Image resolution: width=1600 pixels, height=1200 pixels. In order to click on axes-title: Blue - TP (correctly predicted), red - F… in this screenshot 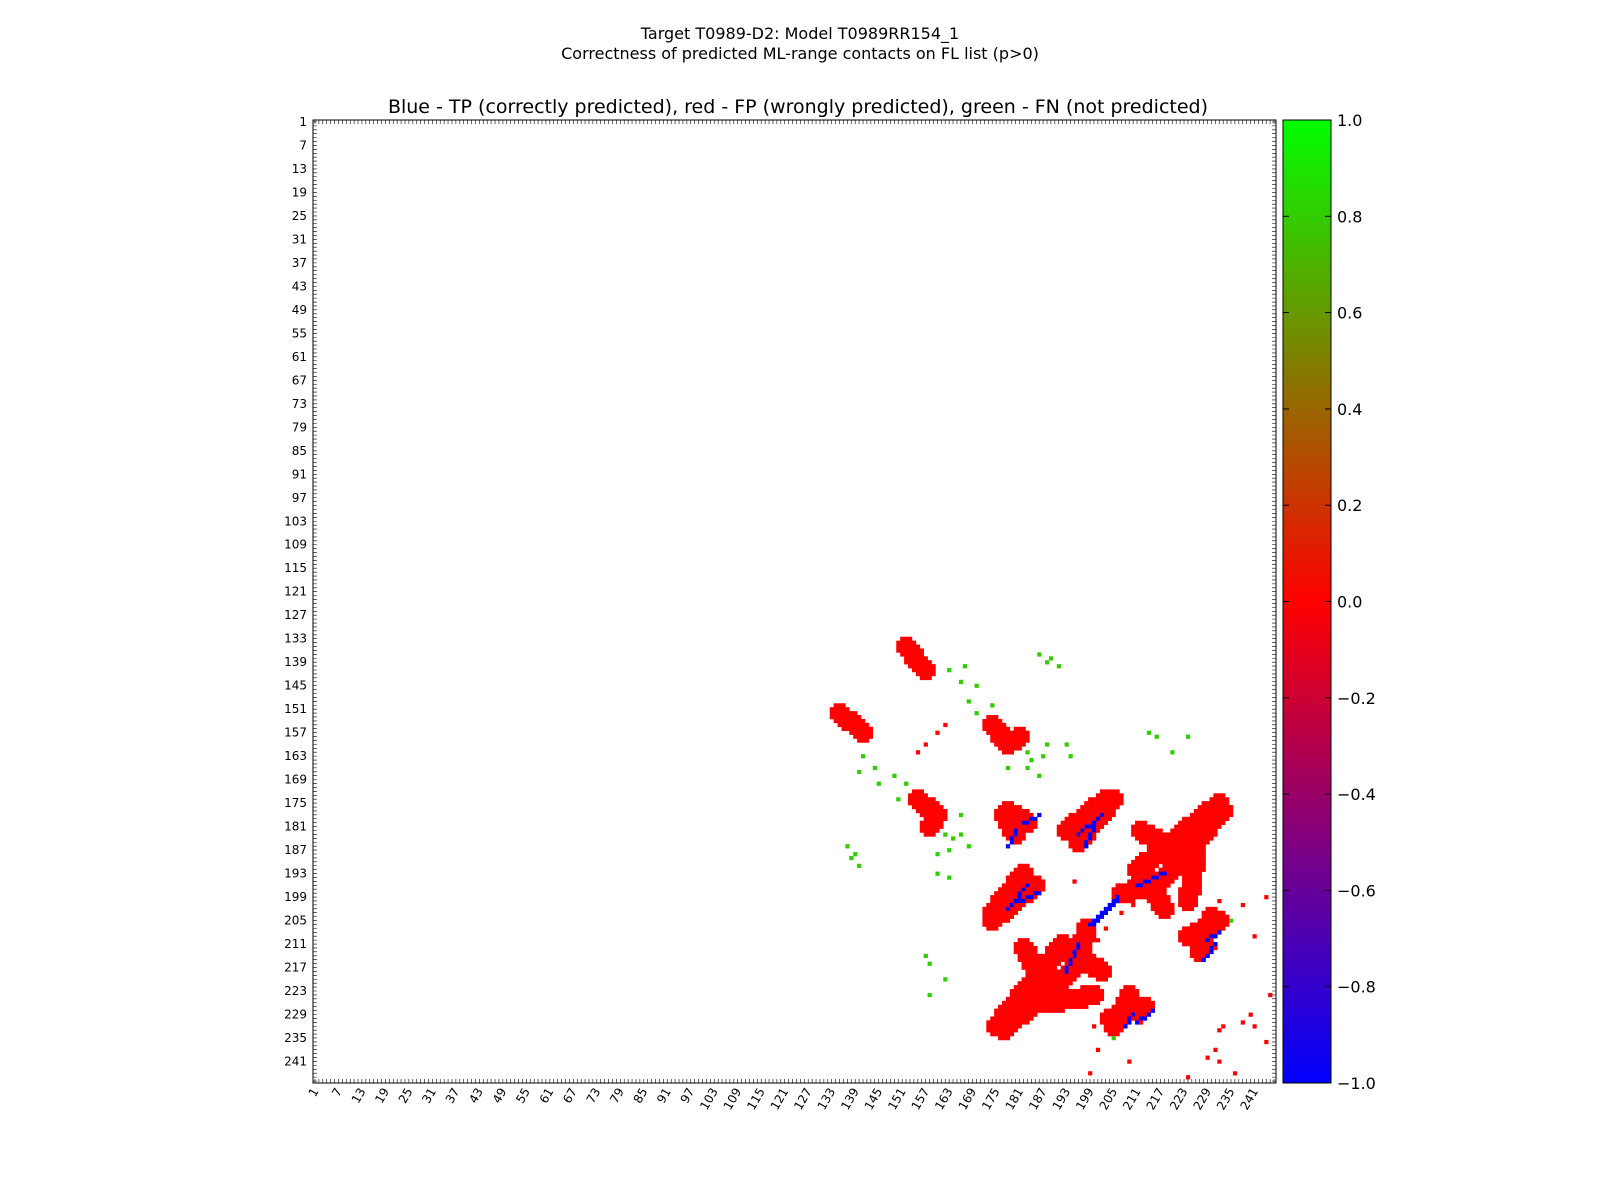, I will do `click(798, 107)`.